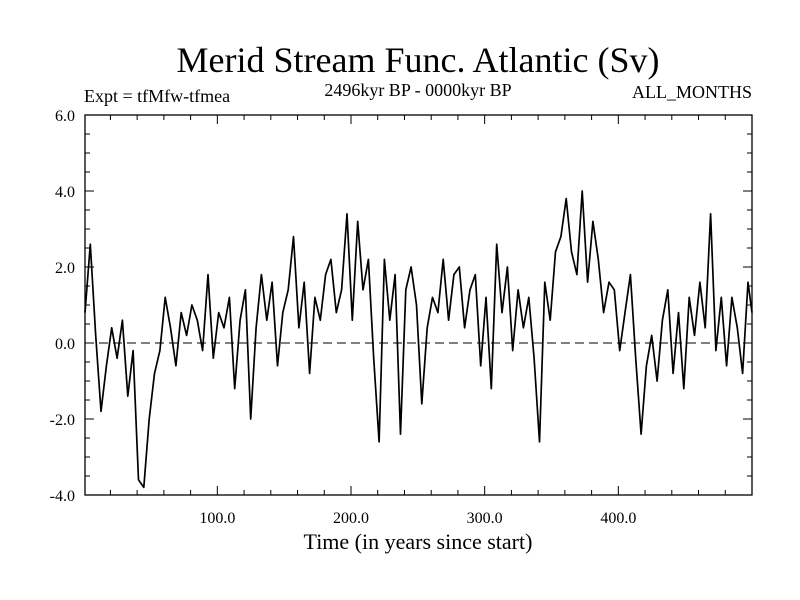 The image size is (800, 600). I want to click on months-label: ALL_MONTHS, so click(692, 92).